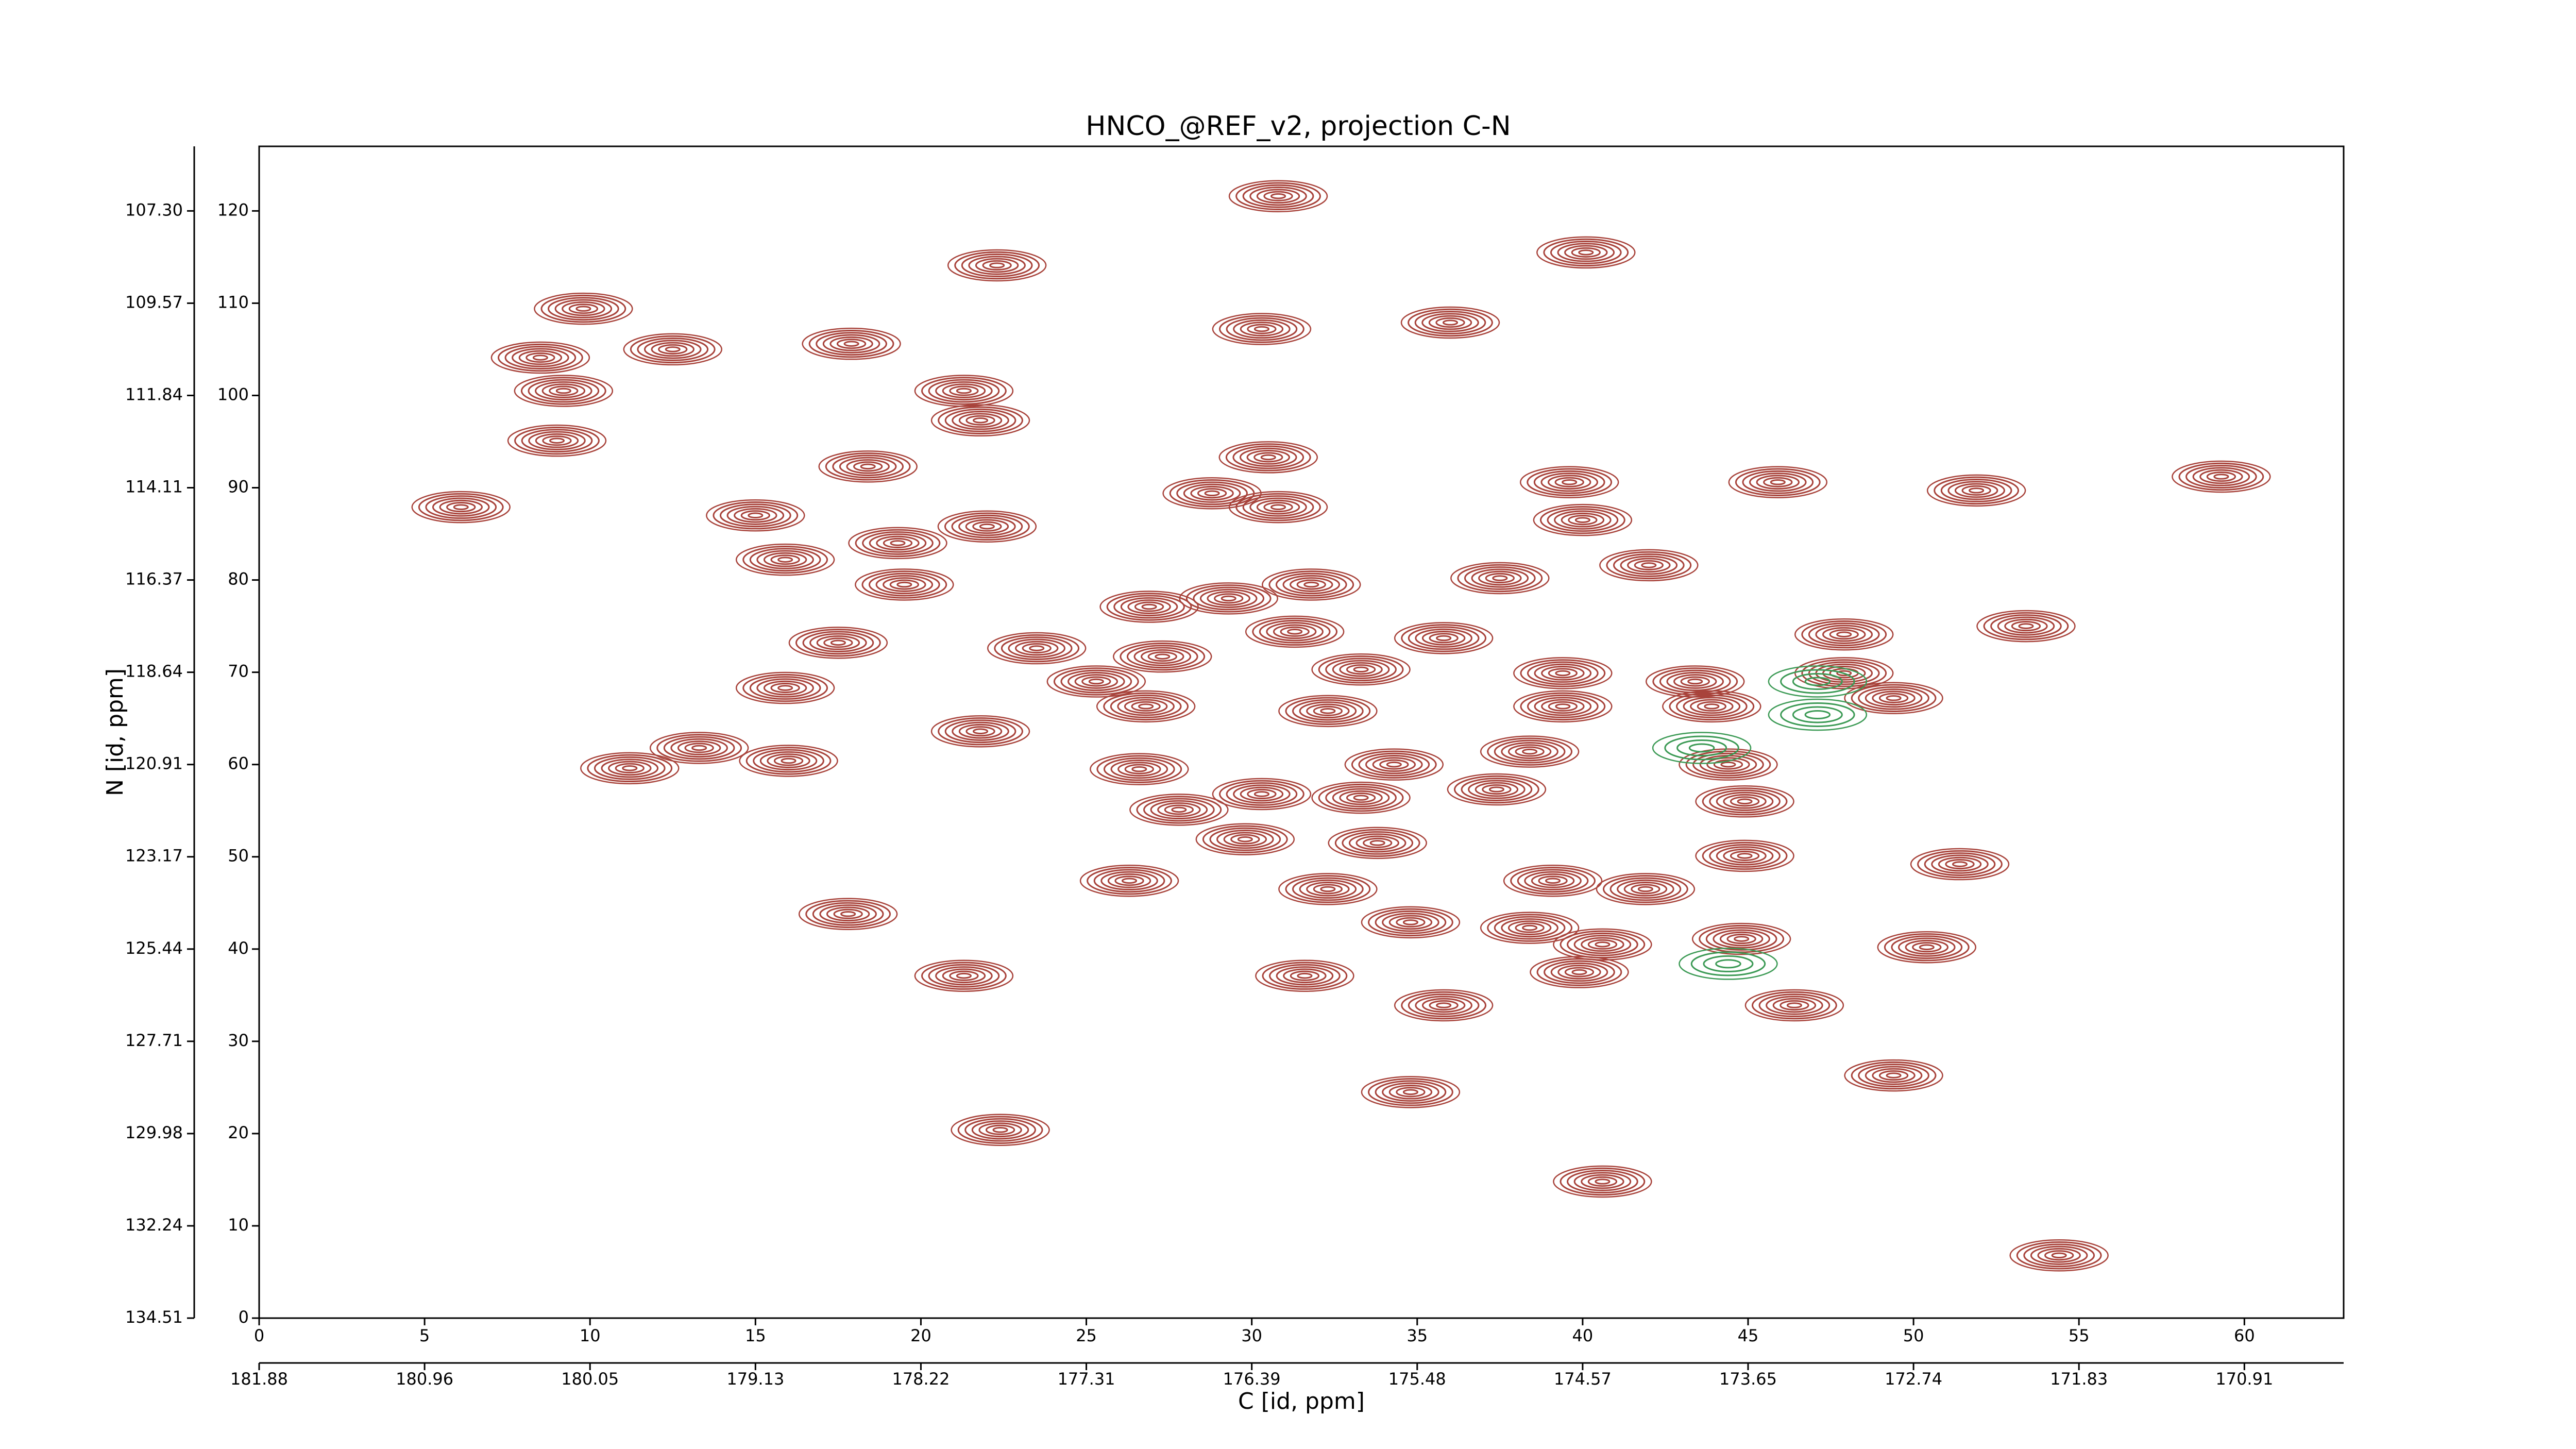 Image resolution: width=2576 pixels, height=1449 pixels. I want to click on y2-tick-label: 132.24, so click(154, 1225).